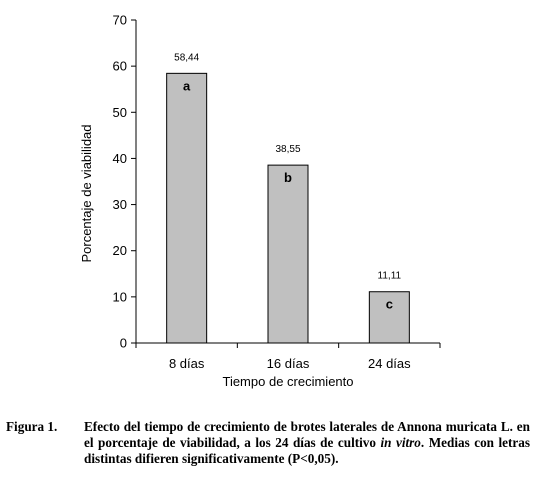 This screenshot has width=535, height=490. I want to click on x-axis-title: Tiempo de crecimiento, so click(287, 381).